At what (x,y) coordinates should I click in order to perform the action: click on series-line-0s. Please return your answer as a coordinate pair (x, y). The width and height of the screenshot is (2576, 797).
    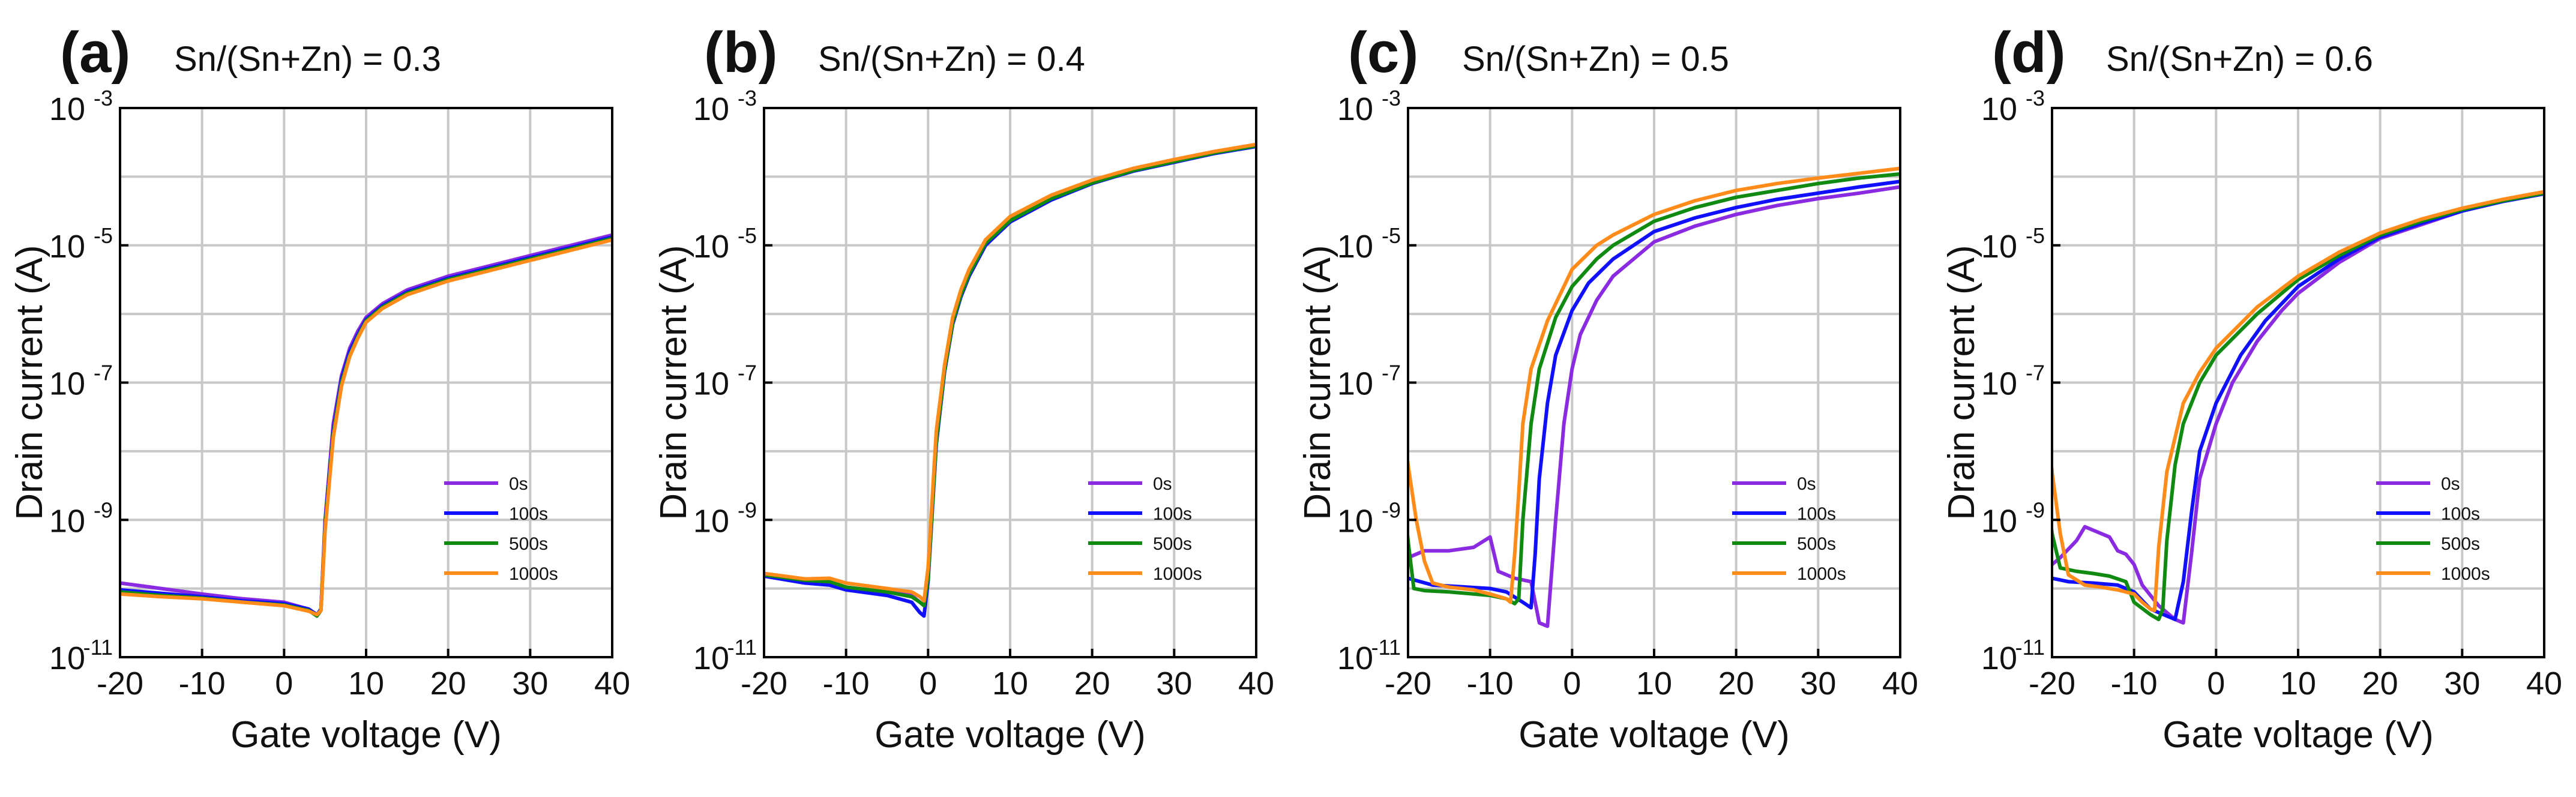
    Looking at the image, I should click on (1654, 406).